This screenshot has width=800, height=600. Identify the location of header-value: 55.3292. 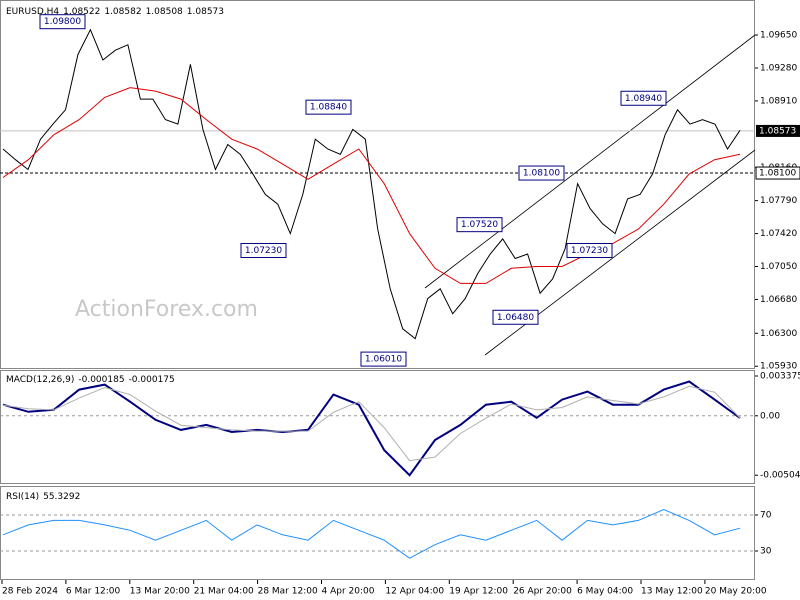
(61, 497).